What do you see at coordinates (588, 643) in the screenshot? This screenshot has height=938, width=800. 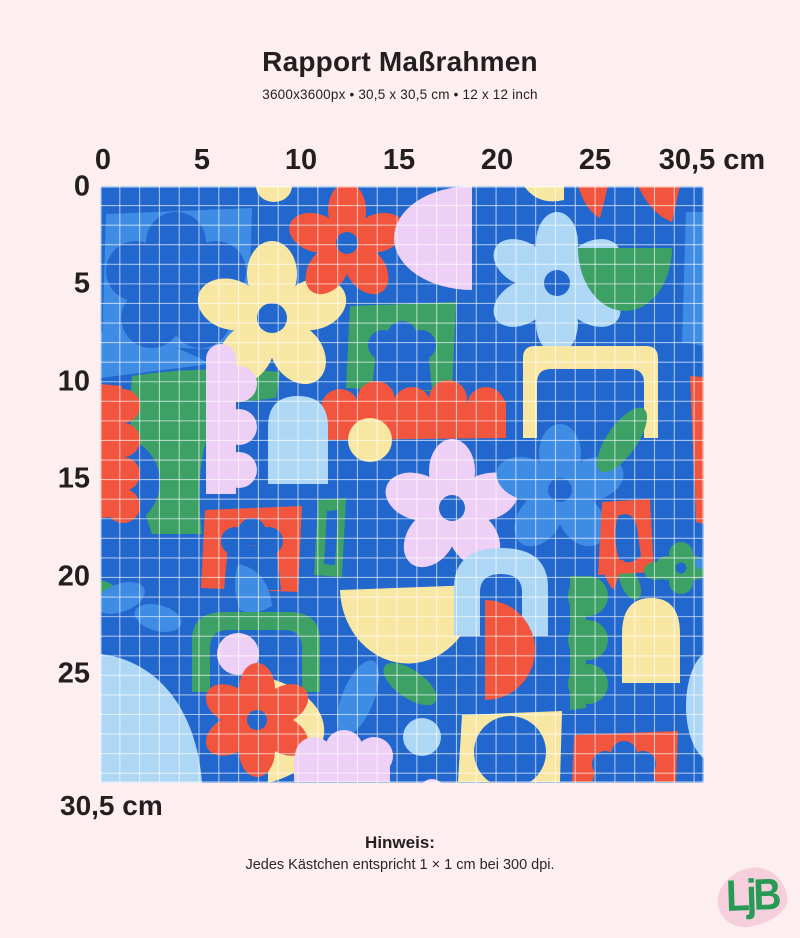 I see `green-scallops-shape` at bounding box center [588, 643].